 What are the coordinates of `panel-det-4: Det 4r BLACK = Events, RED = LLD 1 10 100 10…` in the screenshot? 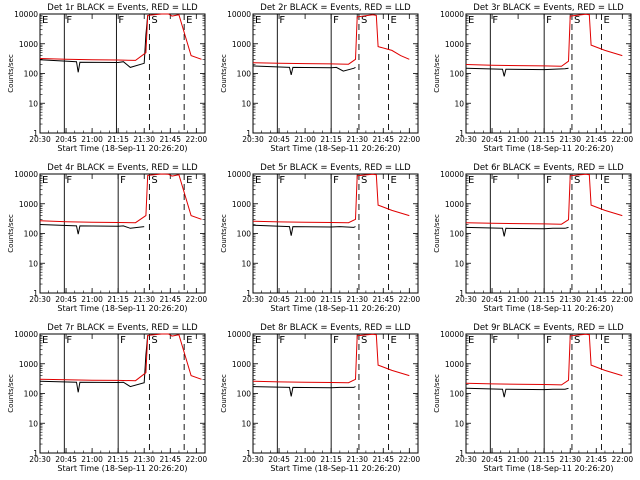 It's located at (107, 238).